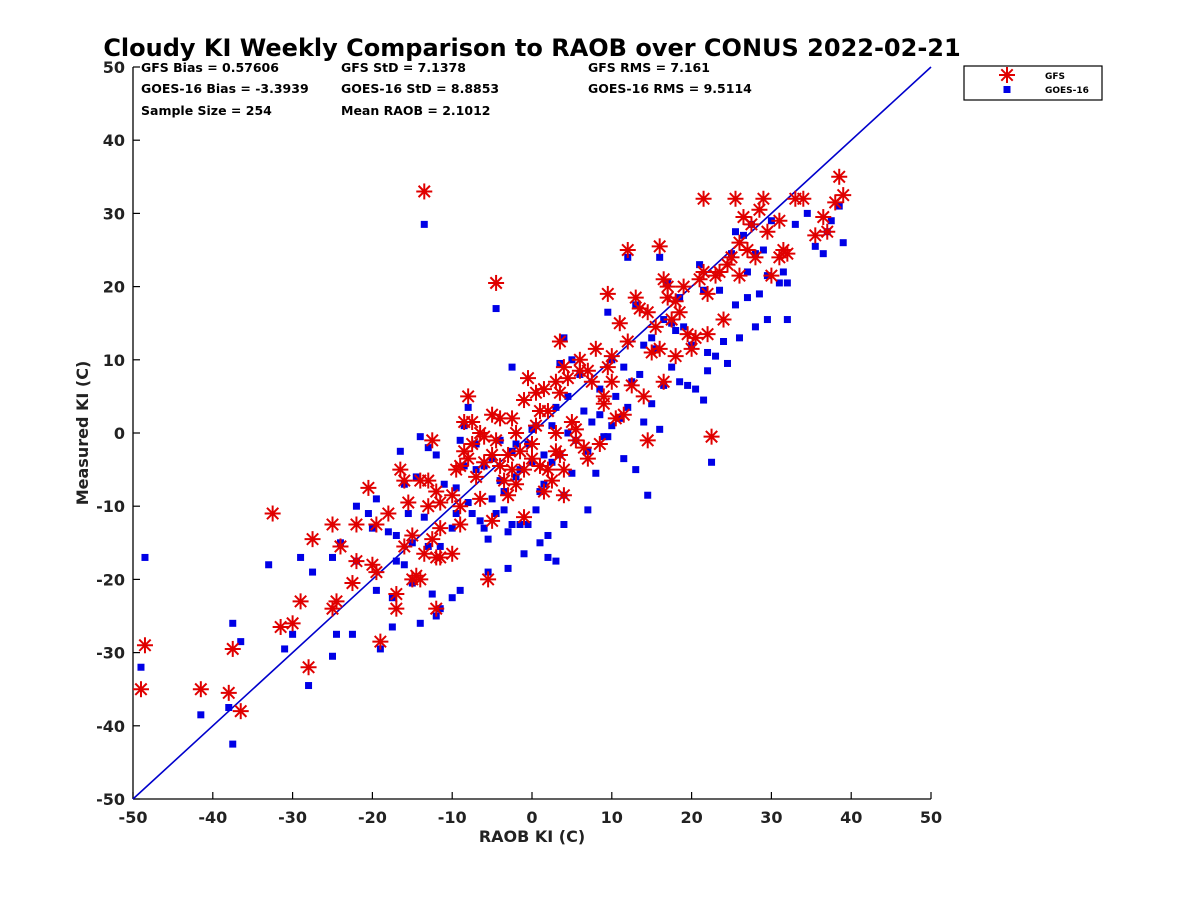 This screenshot has width=1200, height=900. I want to click on legend-goes16-label: GOES-16, so click(1067, 91).